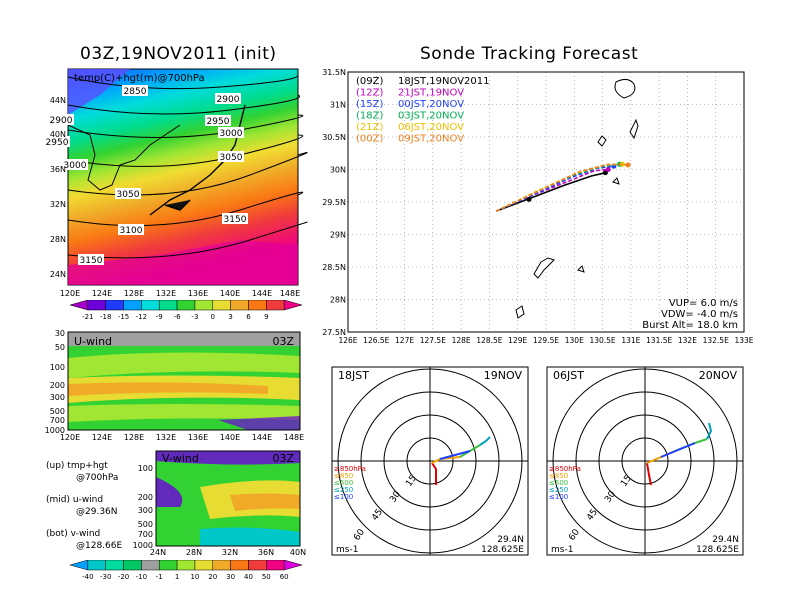 The image size is (792, 612). Describe the element at coordinates (97, 478) in the screenshot. I see `note-up2: @700hPa` at that location.